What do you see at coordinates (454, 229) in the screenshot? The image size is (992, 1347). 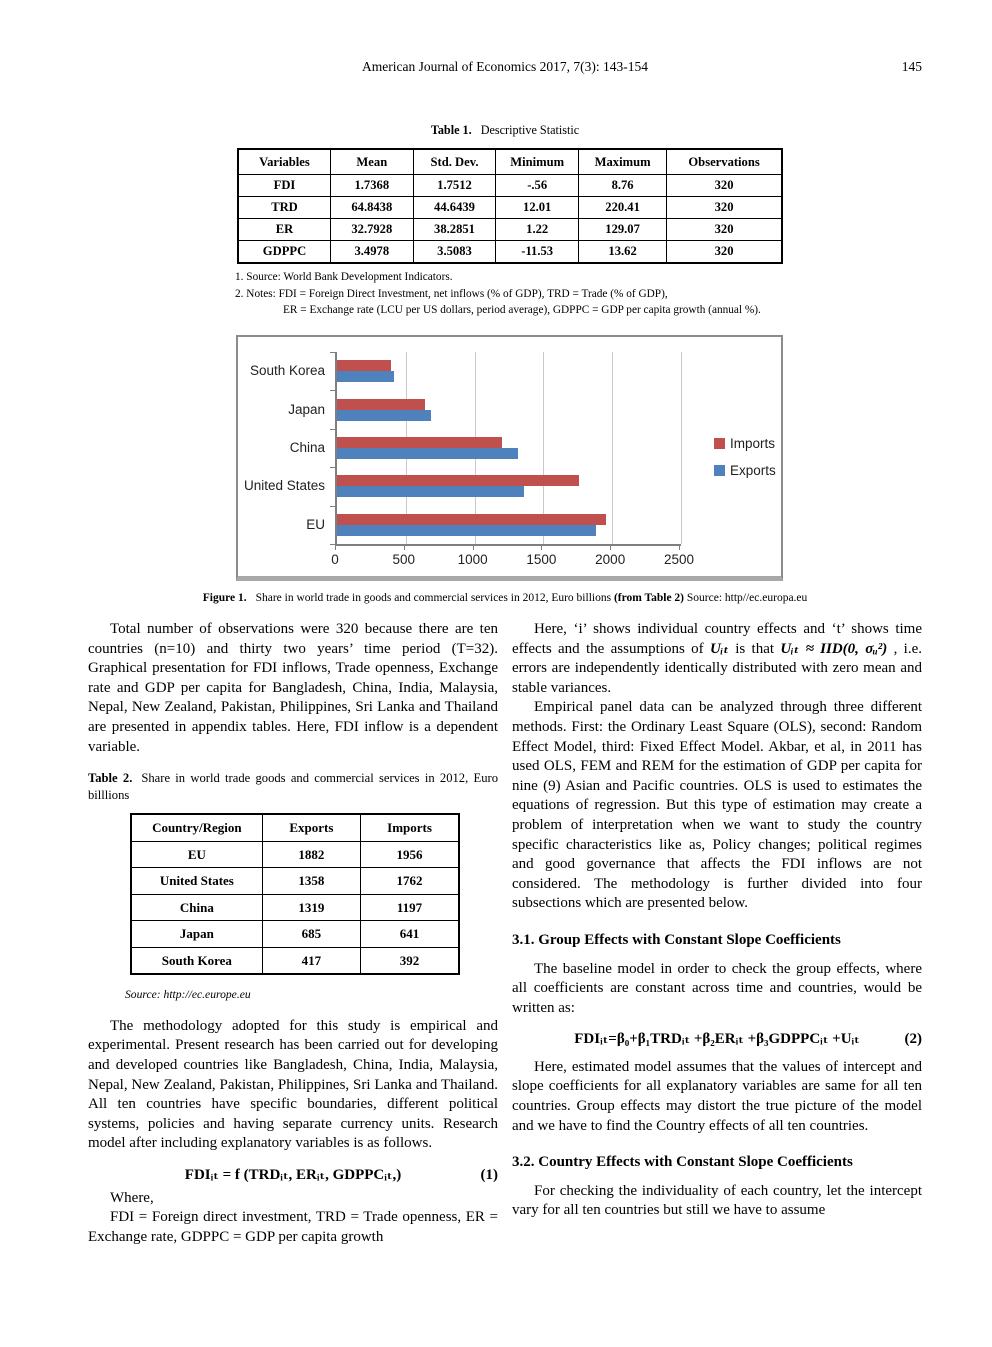 I see `table-cell: 38.2851` at bounding box center [454, 229].